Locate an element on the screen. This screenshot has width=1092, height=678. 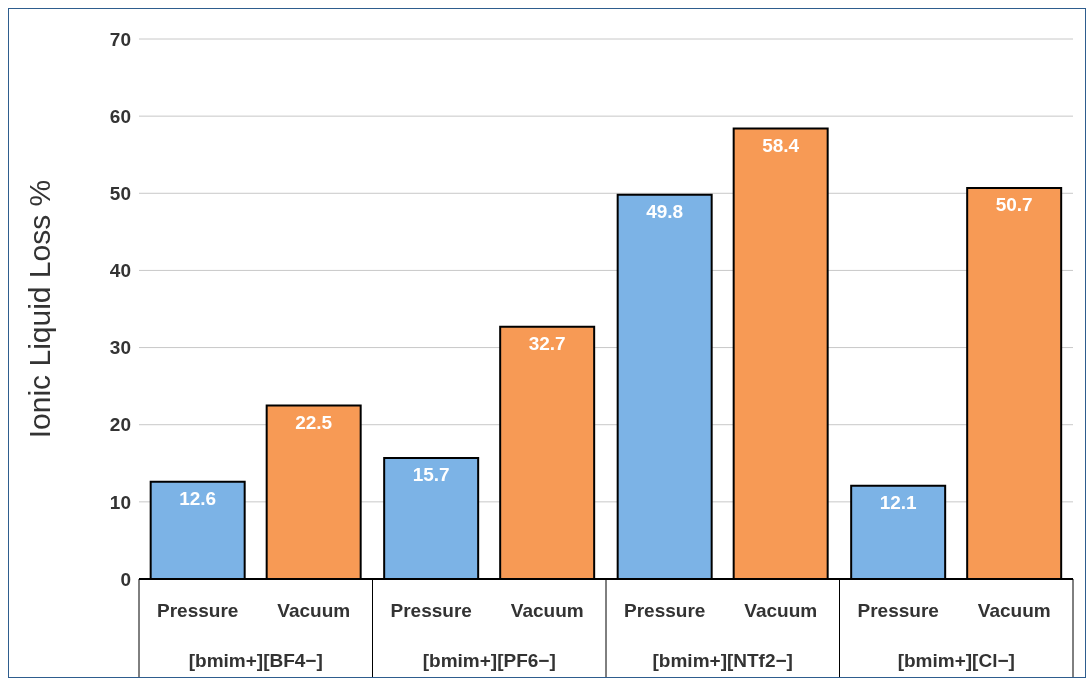
data-label: 22.5 is located at coordinates (314, 422).